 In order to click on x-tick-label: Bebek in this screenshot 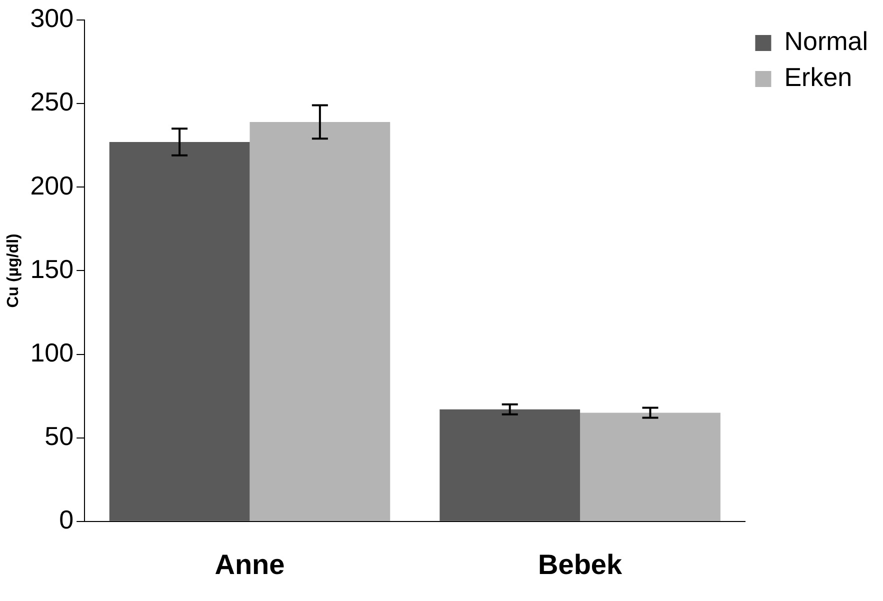, I will do `click(580, 564)`.